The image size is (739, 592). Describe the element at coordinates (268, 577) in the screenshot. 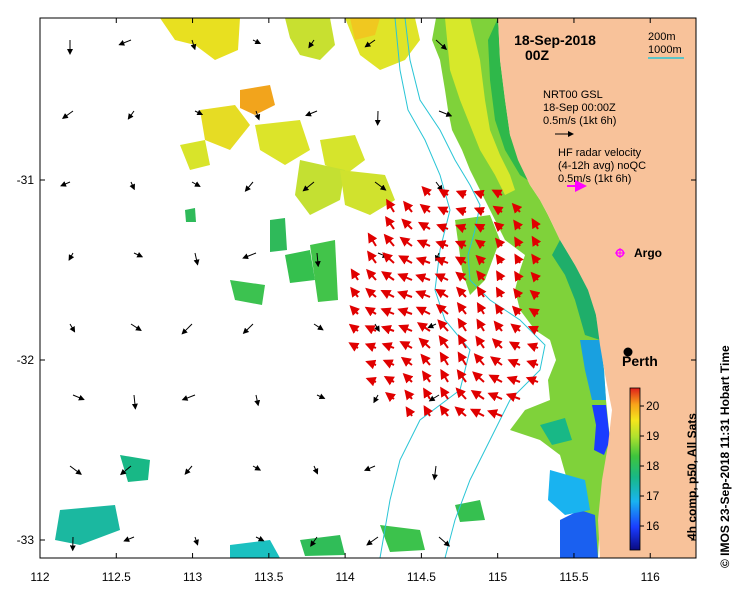

I see `x-tick-label: 113.5` at that location.